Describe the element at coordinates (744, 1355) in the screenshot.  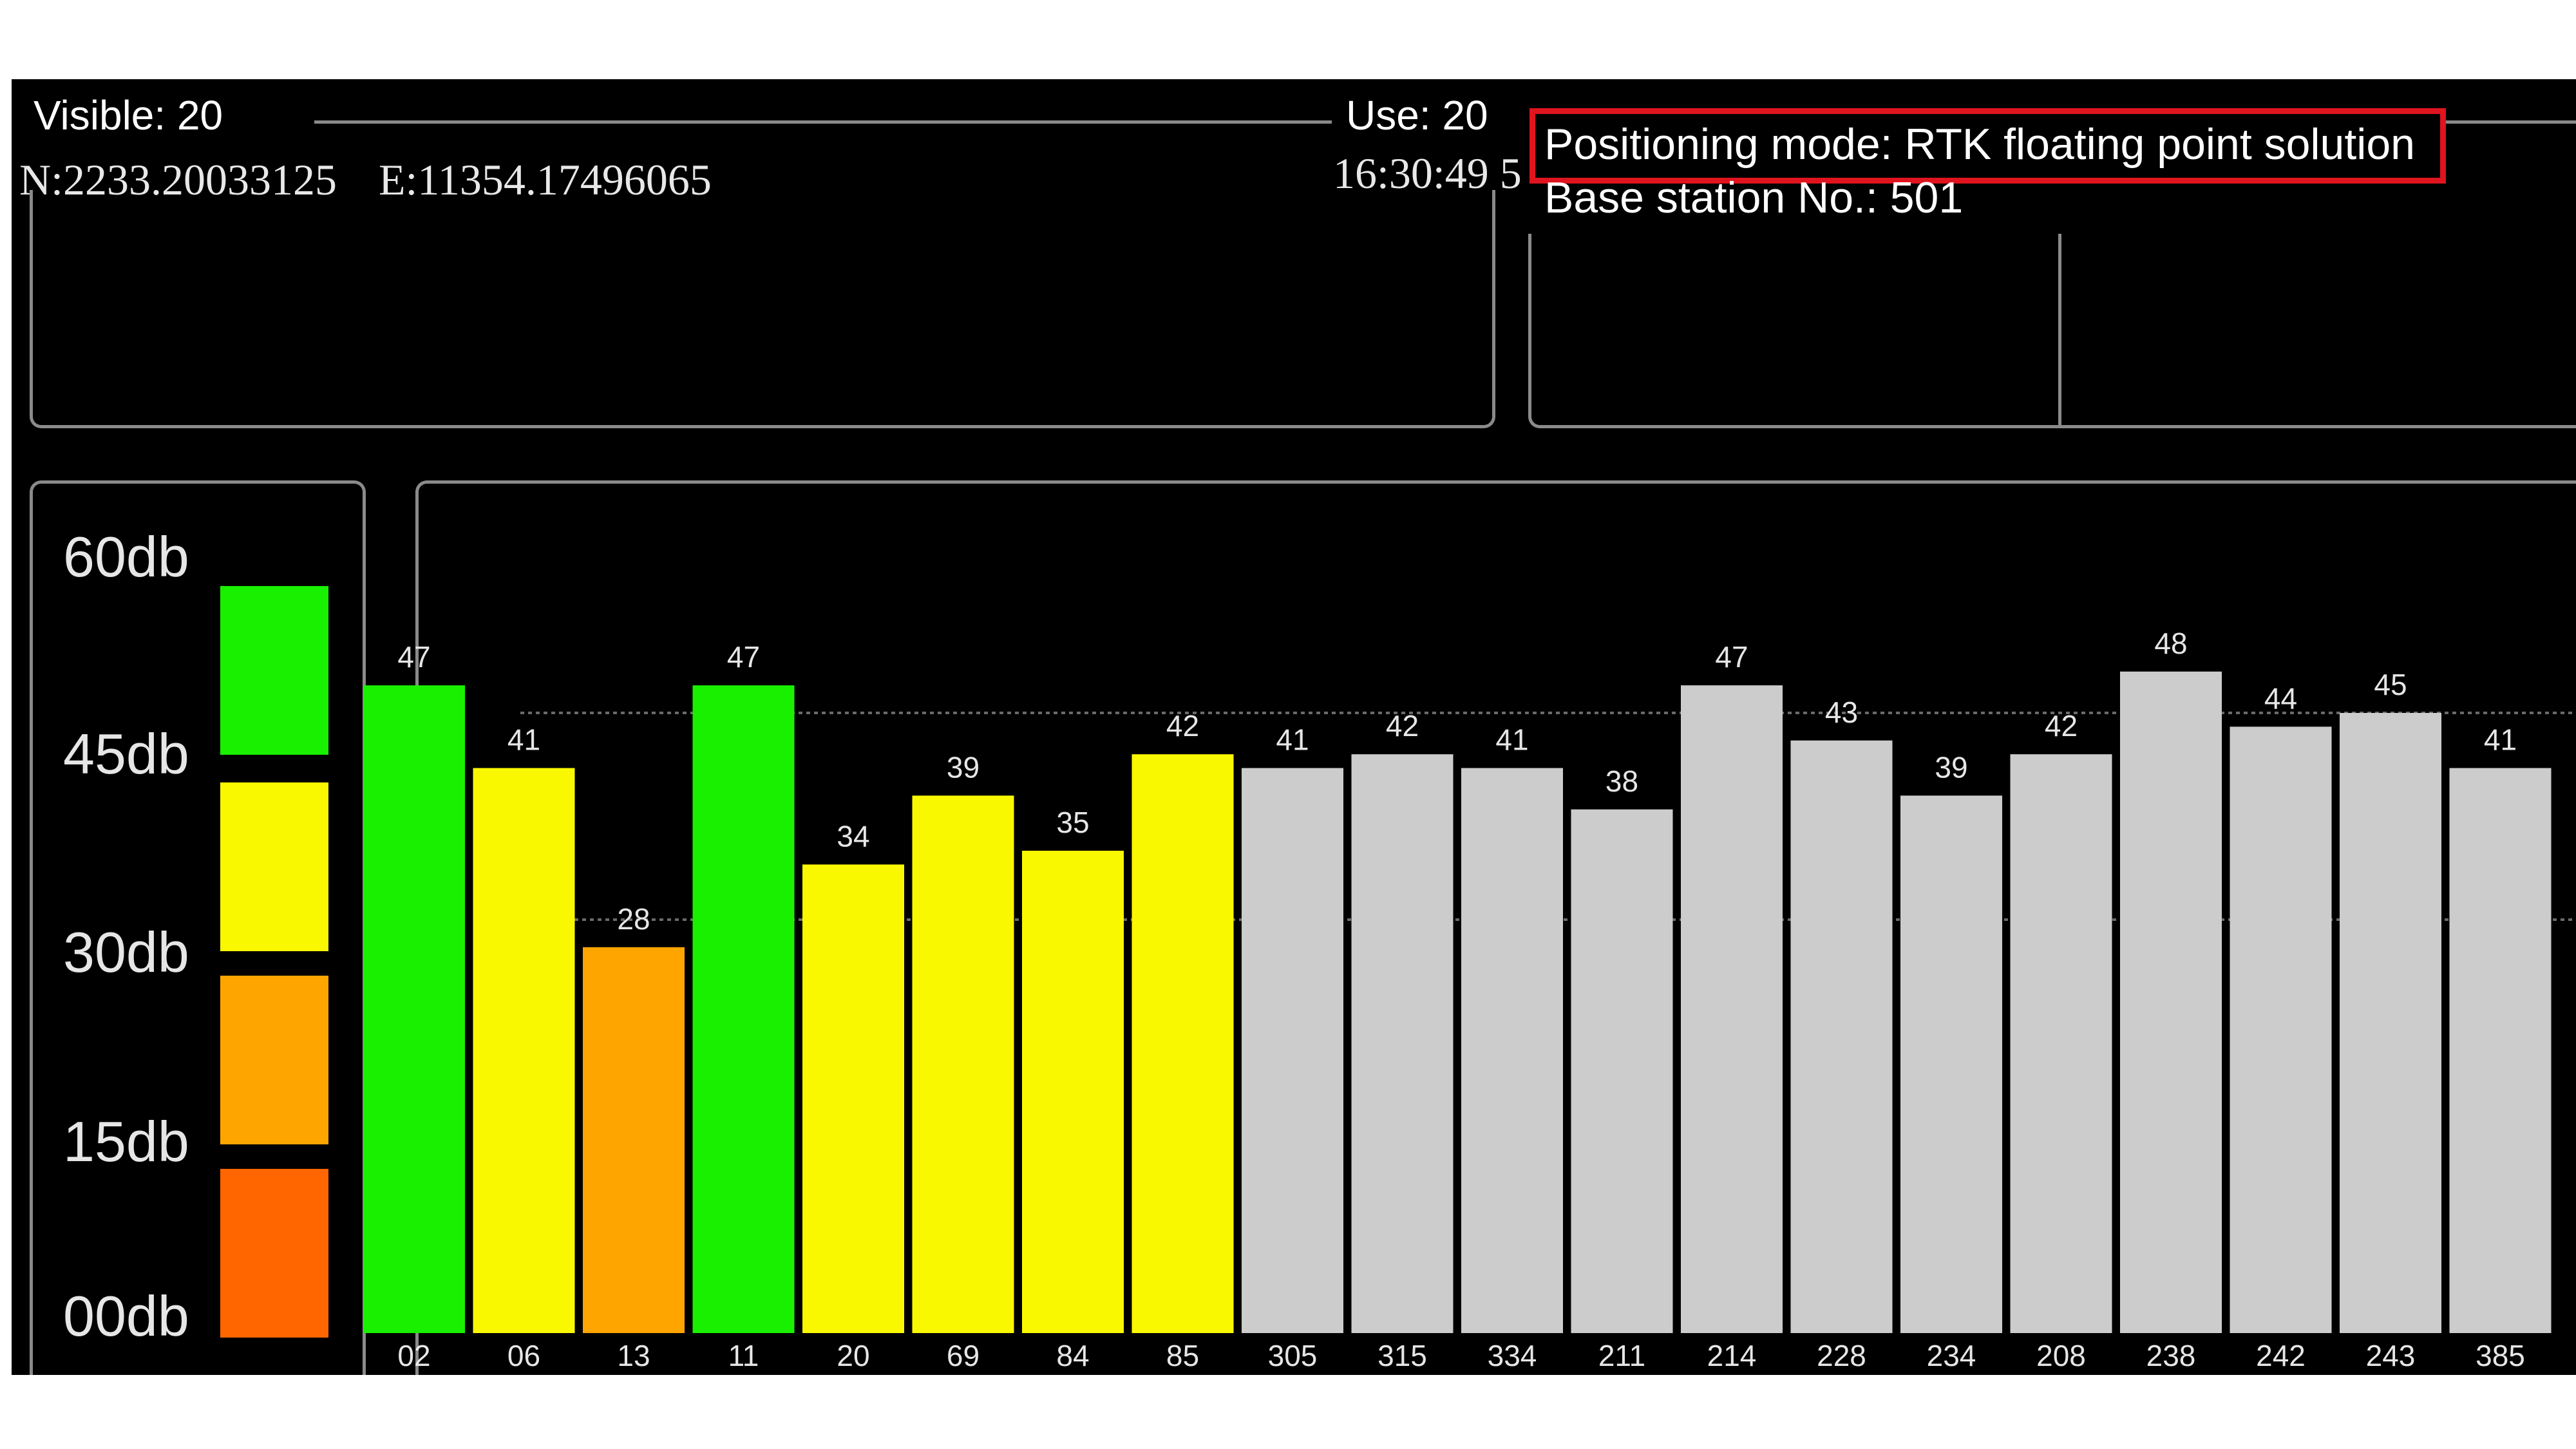
I see `satellite-id-label: 11` at that location.